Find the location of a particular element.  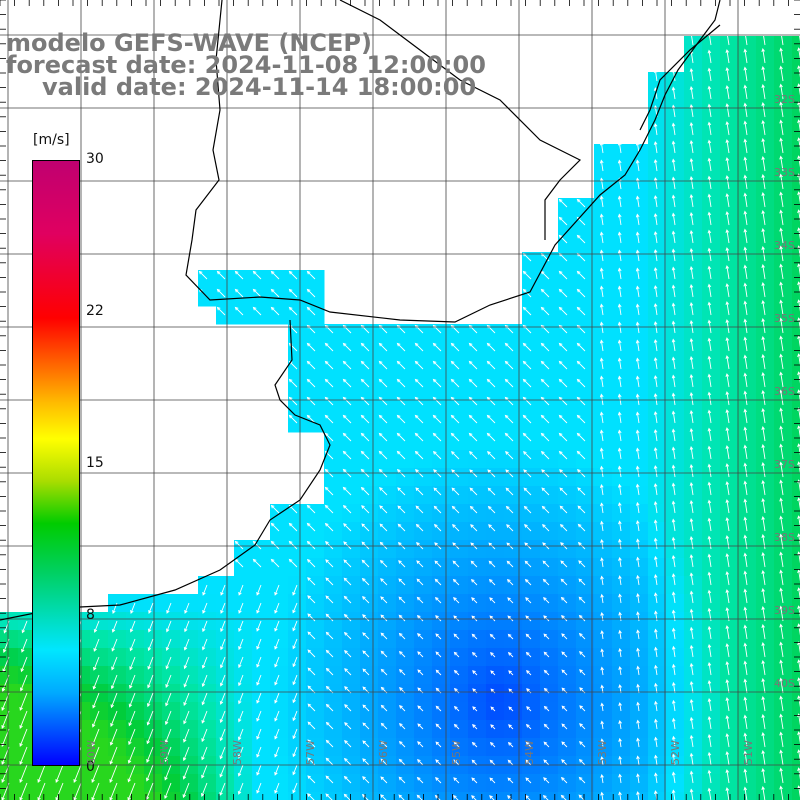

coastline-uruguay-brazil is located at coordinates (460, 120).